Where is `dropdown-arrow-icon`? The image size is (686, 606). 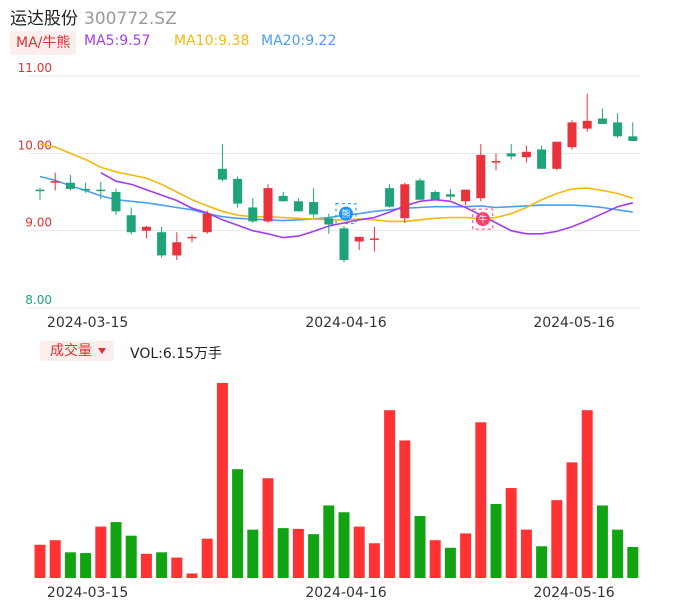
dropdown-arrow-icon is located at coordinates (102, 351).